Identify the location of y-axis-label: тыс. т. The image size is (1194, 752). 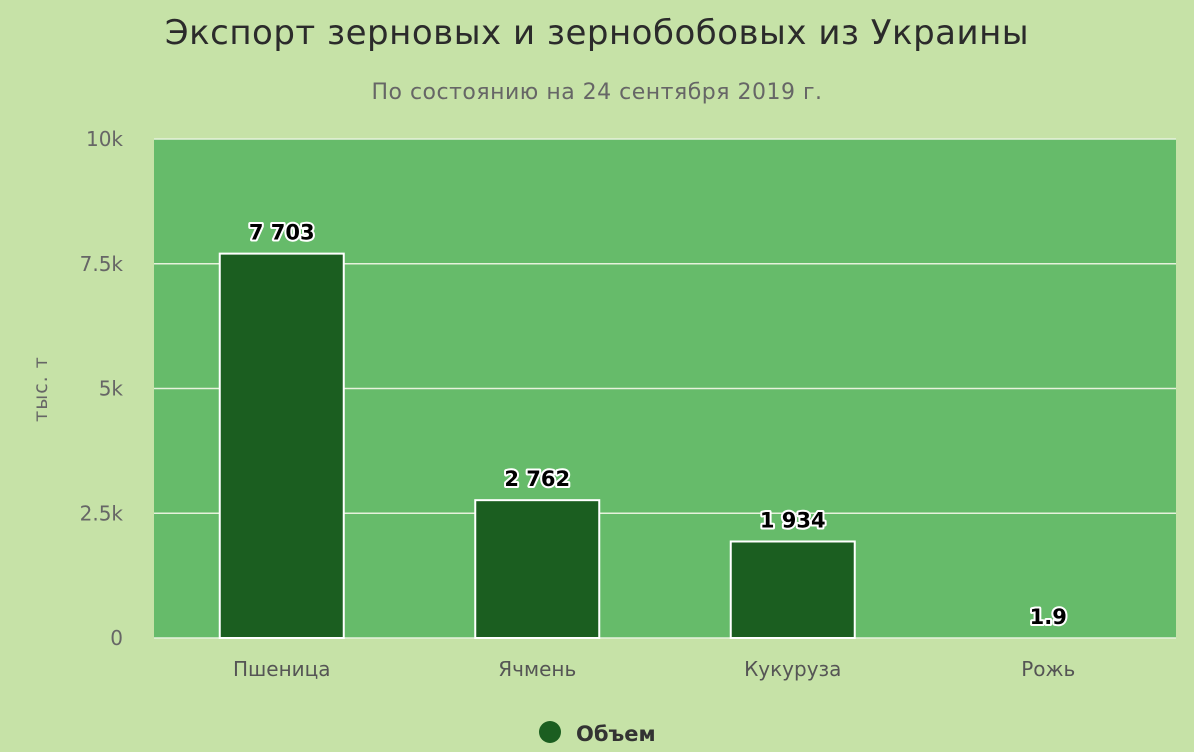
(41, 389).